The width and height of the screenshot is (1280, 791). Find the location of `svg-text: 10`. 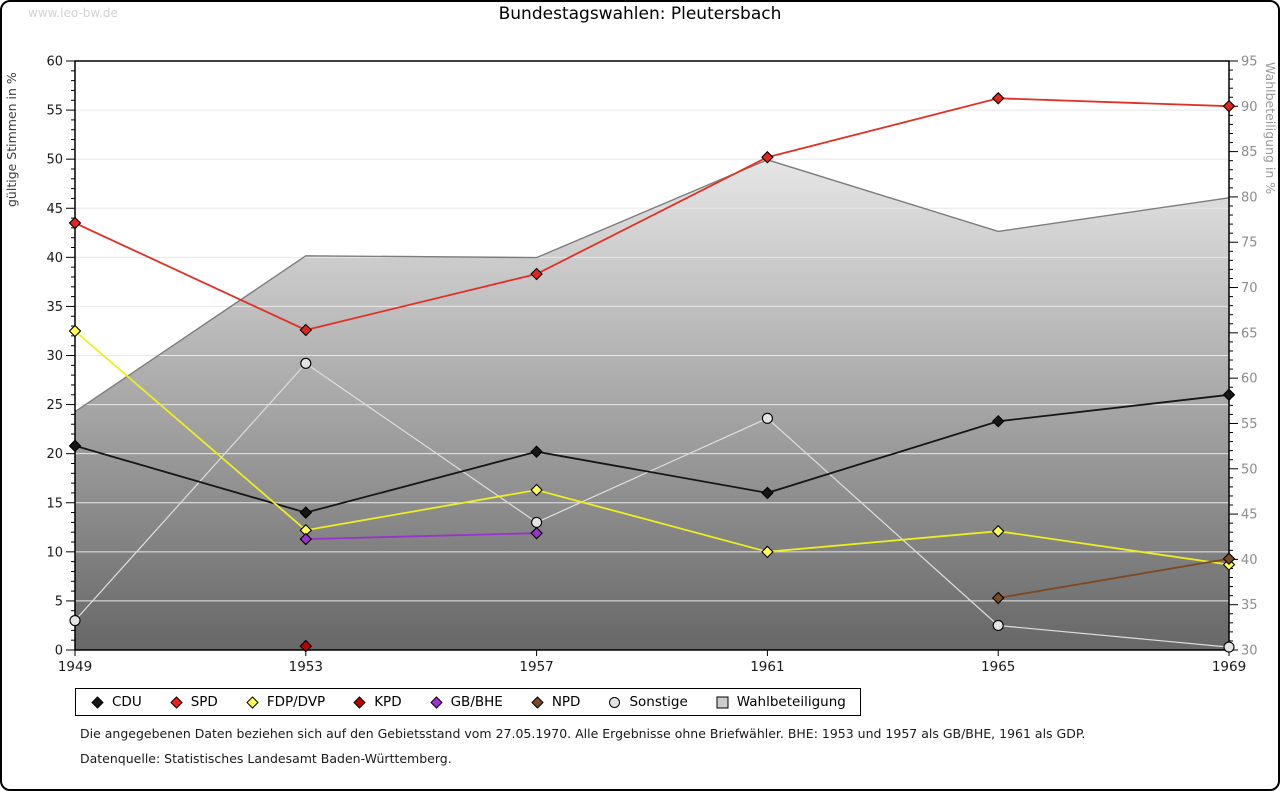

svg-text: 10 is located at coordinates (54, 552).